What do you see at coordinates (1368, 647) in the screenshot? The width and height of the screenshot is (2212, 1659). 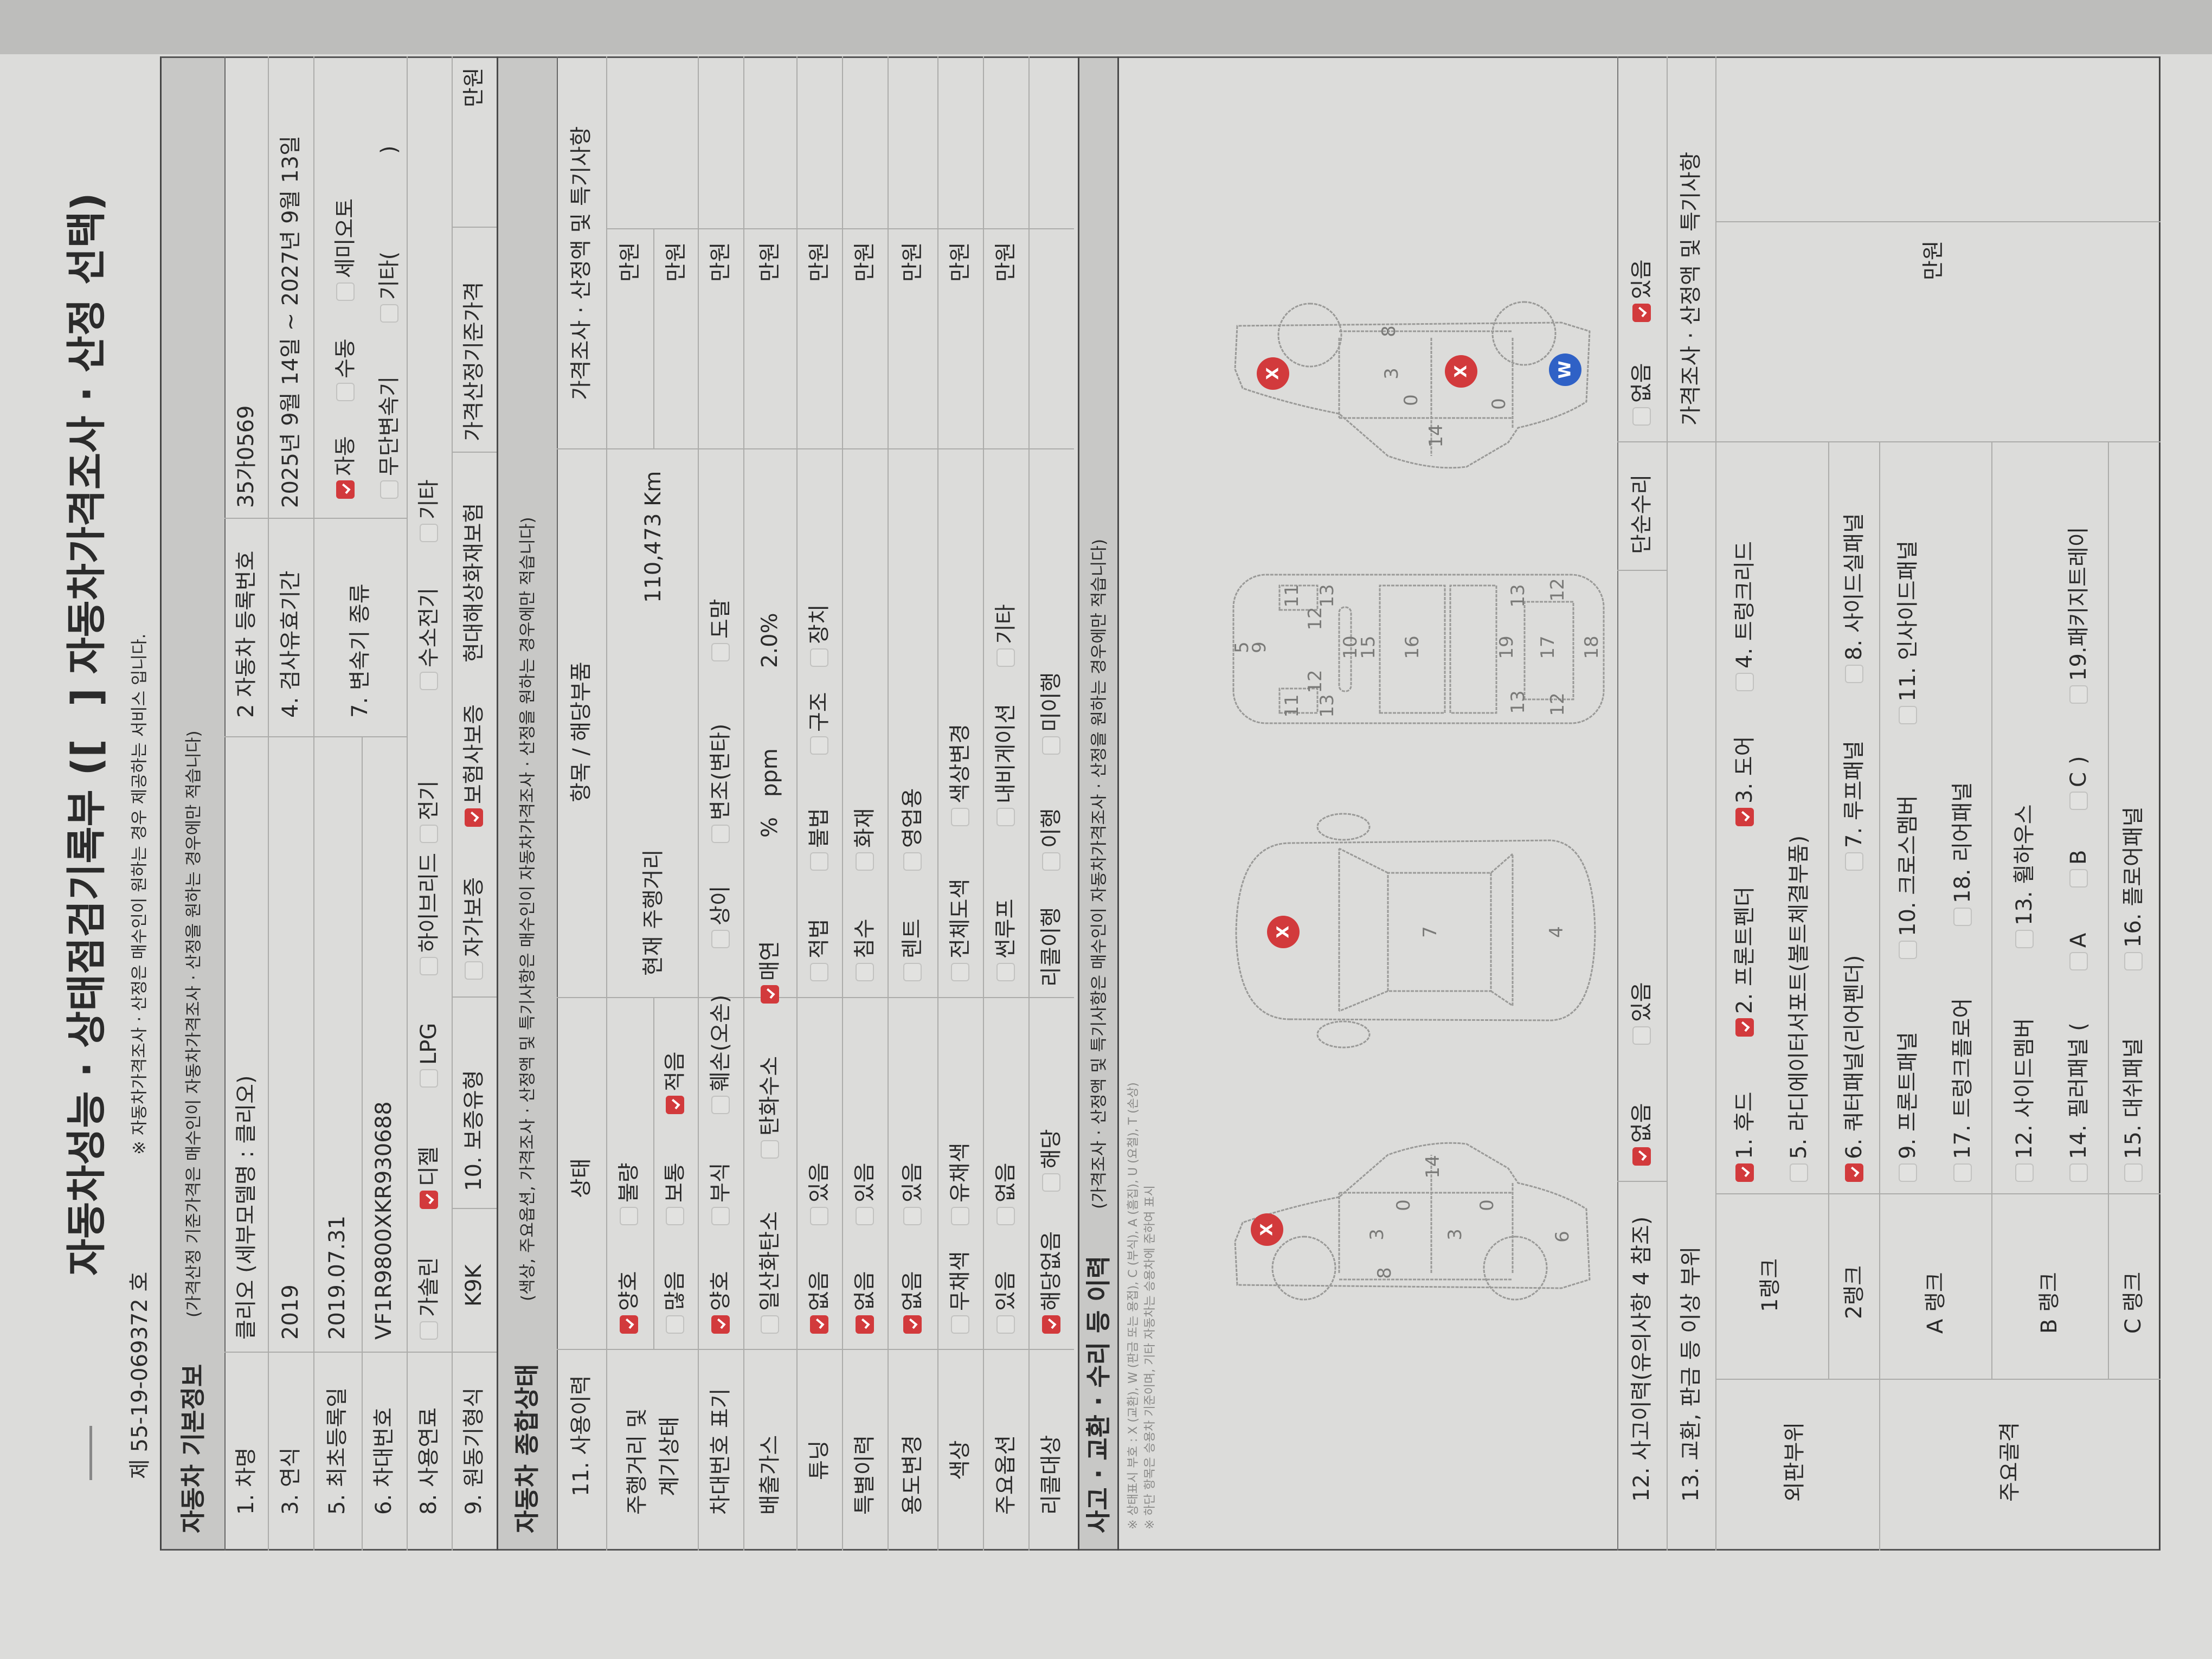 I see `diagram-label: 15` at bounding box center [1368, 647].